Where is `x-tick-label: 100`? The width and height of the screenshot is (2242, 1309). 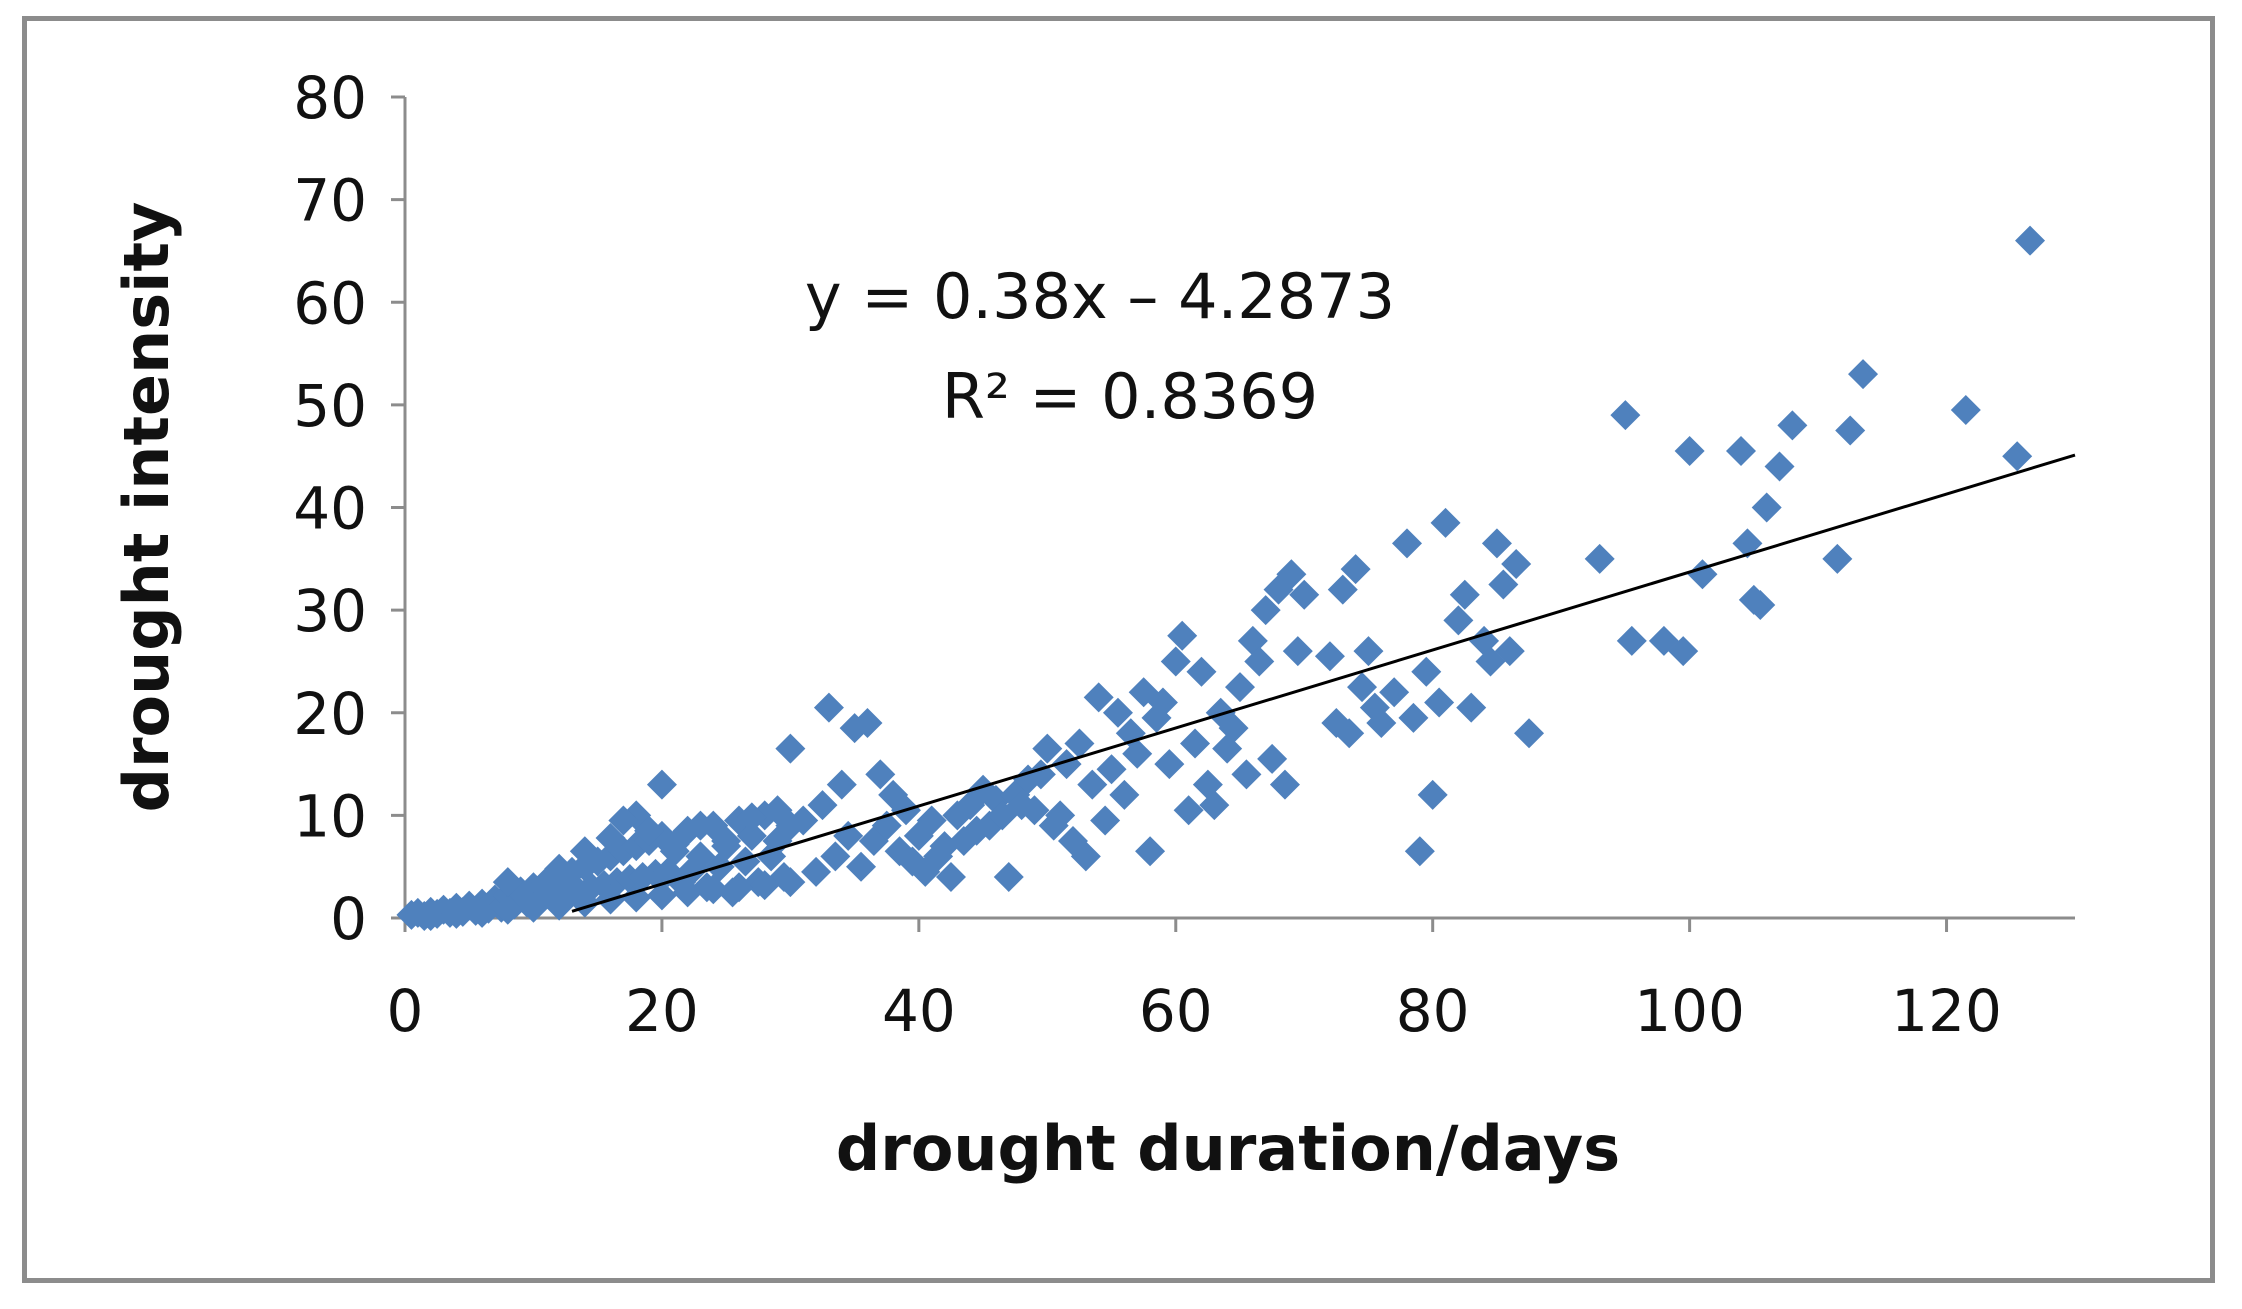 x-tick-label: 100 is located at coordinates (1689, 1011).